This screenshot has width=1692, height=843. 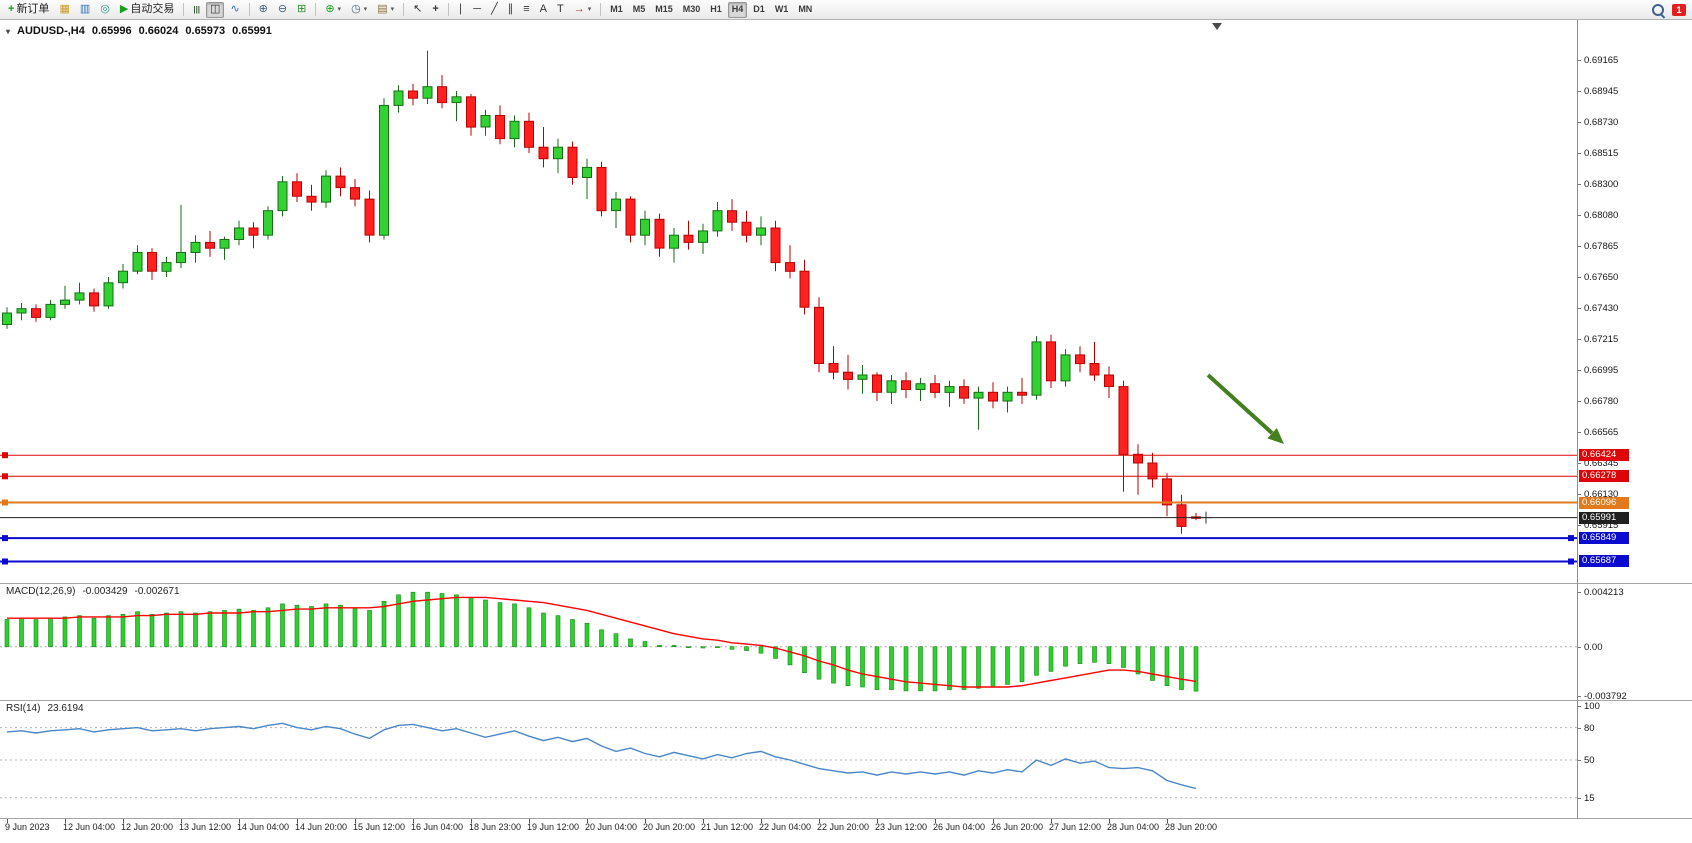 What do you see at coordinates (85, 10) in the screenshot?
I see `data-window-button: ▥` at bounding box center [85, 10].